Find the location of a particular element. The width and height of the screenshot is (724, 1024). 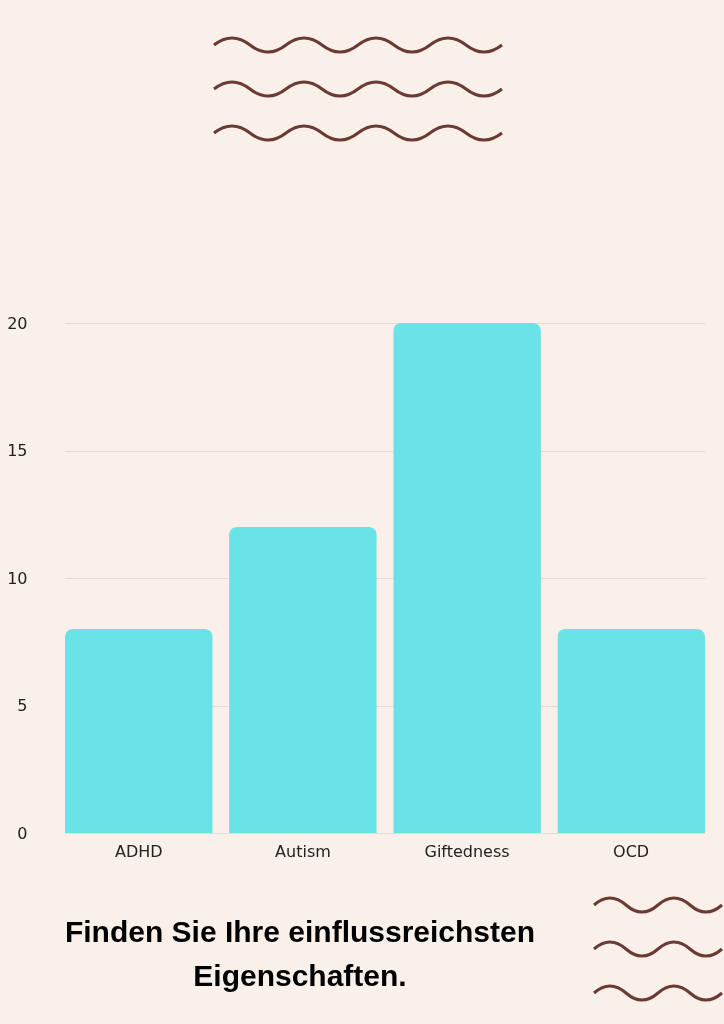

y-tick-label: 10 is located at coordinates (17, 578).